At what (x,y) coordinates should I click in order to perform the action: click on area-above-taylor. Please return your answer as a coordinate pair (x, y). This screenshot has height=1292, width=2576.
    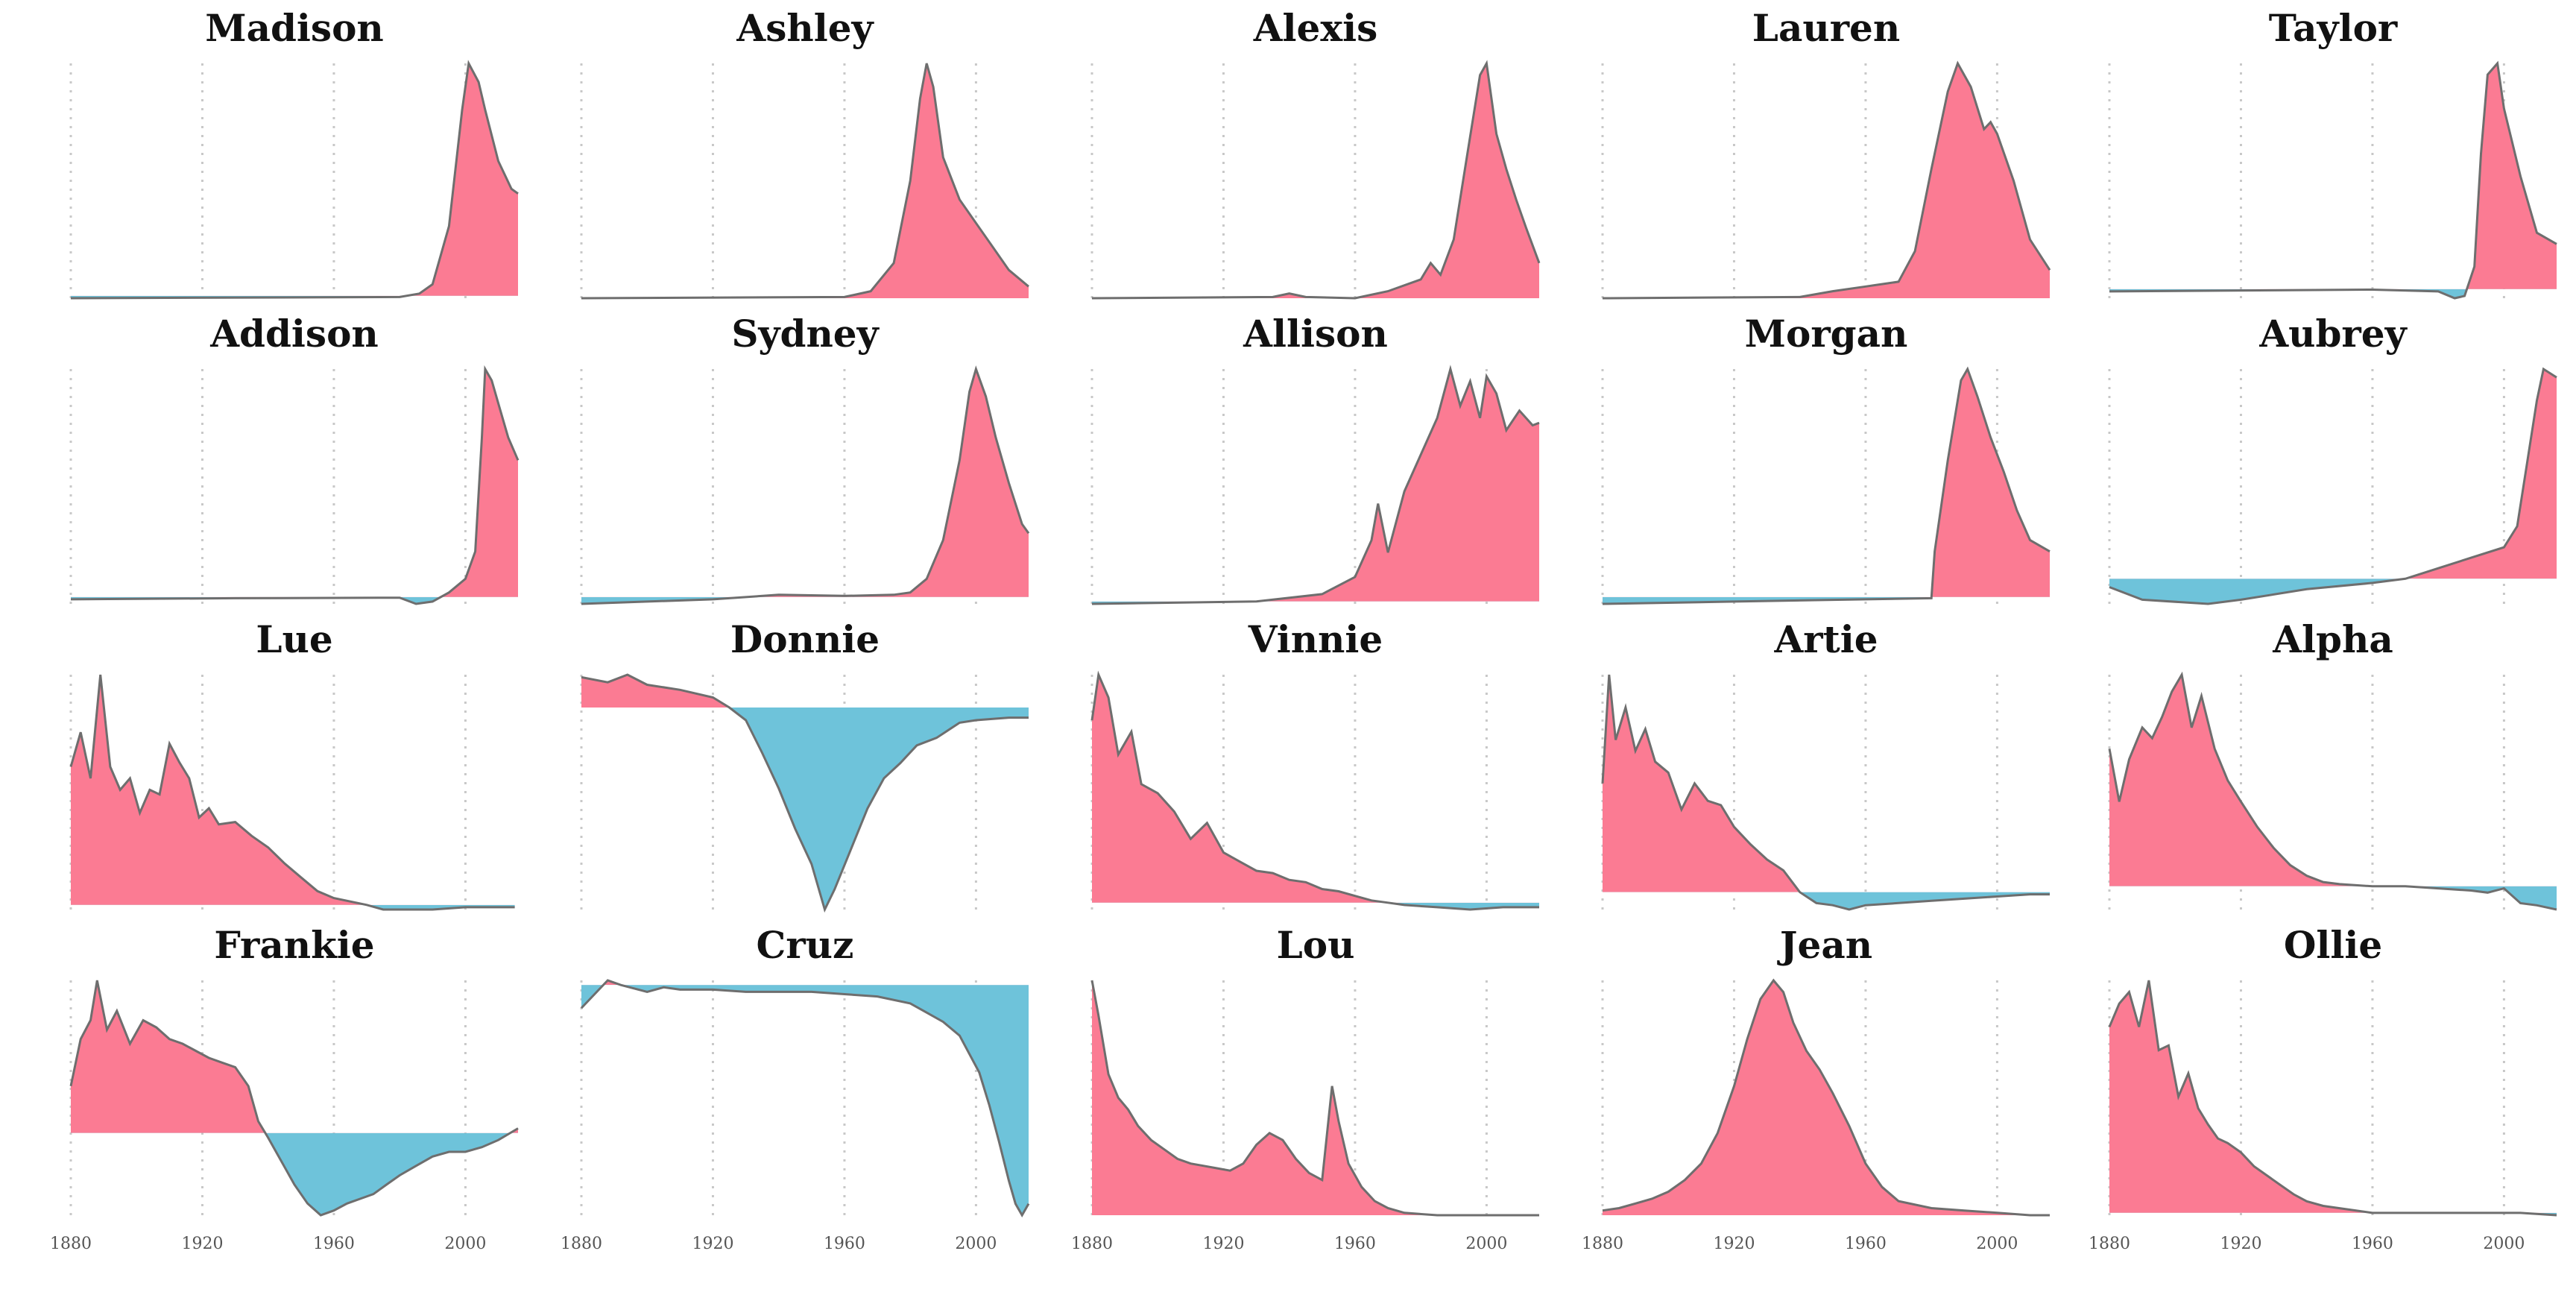
    Looking at the image, I should click on (2511, 176).